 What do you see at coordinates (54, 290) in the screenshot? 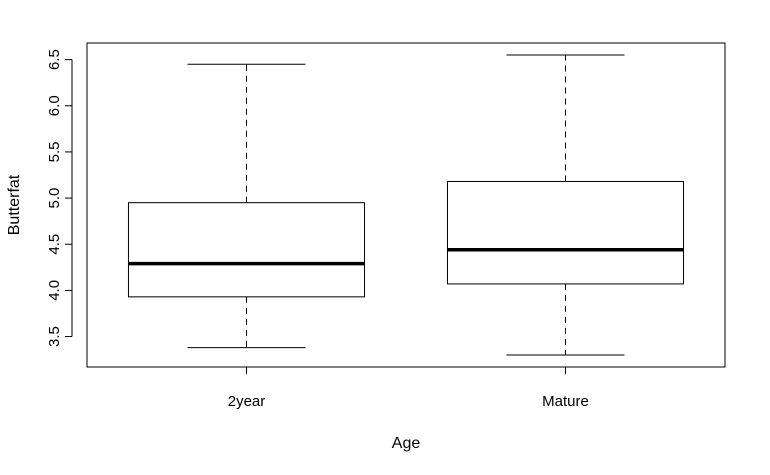
I see `y-tick-label: 4.0` at bounding box center [54, 290].